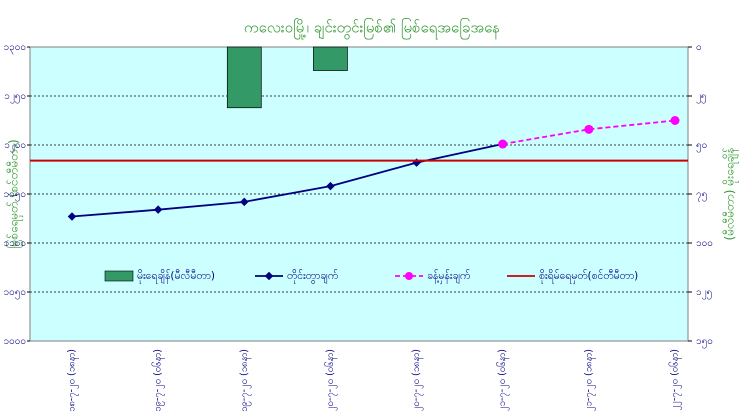 The width and height of the screenshot is (744, 418). I want to click on y2-tick-label: ၇၅, so click(701, 195).